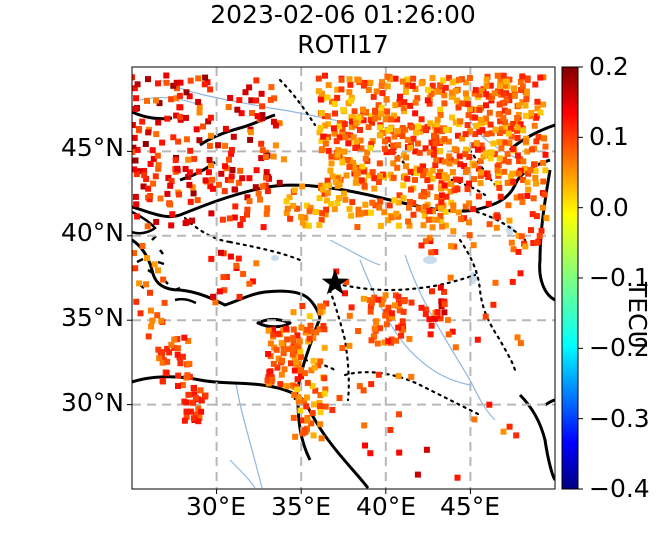 This screenshot has height=550, width=670. Describe the element at coordinates (301, 506) in the screenshot. I see `lon-label-35: 35°E` at that location.